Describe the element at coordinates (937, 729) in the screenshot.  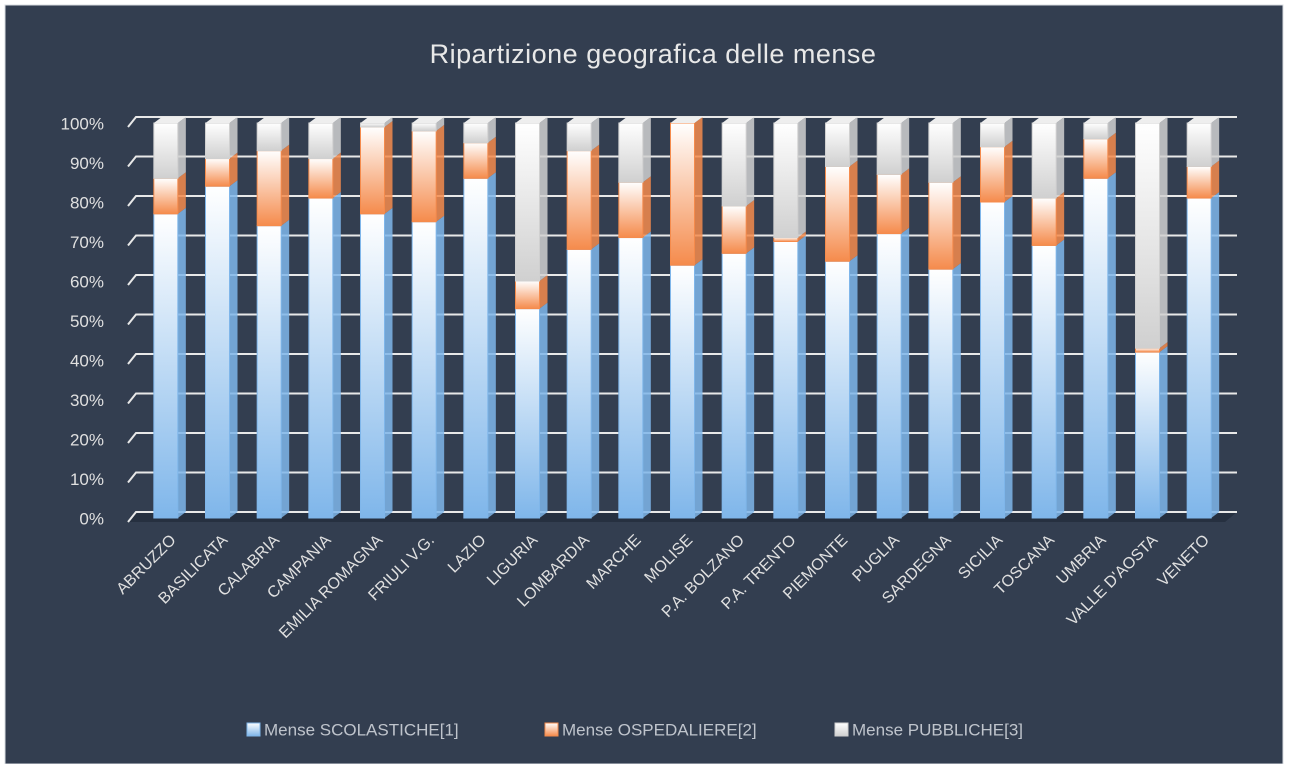
I see `legend-label: Mense PUBBLICHE[3]` at that location.